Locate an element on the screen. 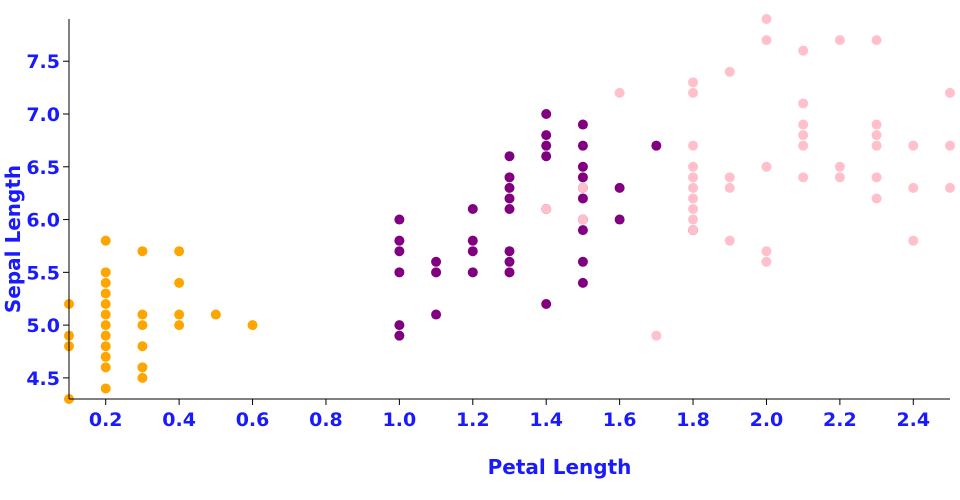 The width and height of the screenshot is (960, 500). x-tick-label: 1.0 is located at coordinates (400, 420).